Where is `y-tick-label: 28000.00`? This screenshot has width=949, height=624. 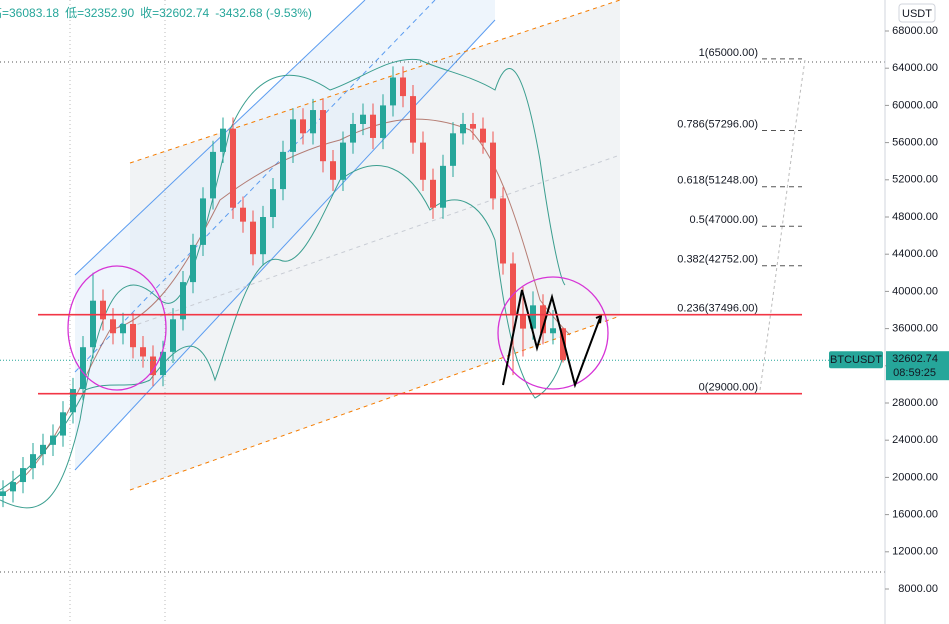 y-tick-label: 28000.00 is located at coordinates (915, 403).